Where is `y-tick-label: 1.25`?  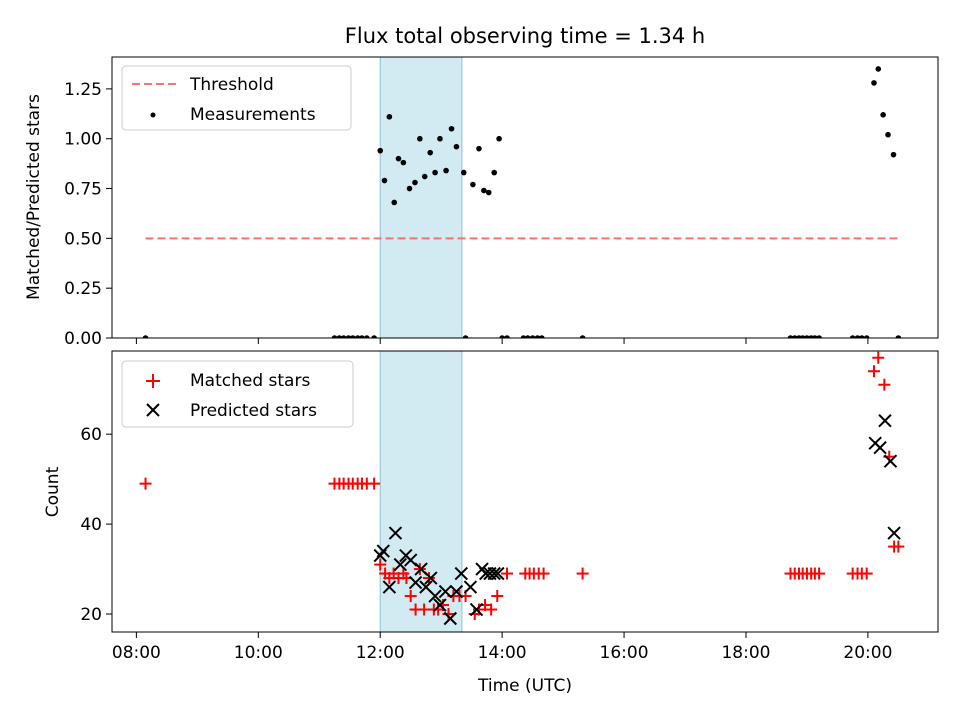 y-tick-label: 1.25 is located at coordinates (83, 90).